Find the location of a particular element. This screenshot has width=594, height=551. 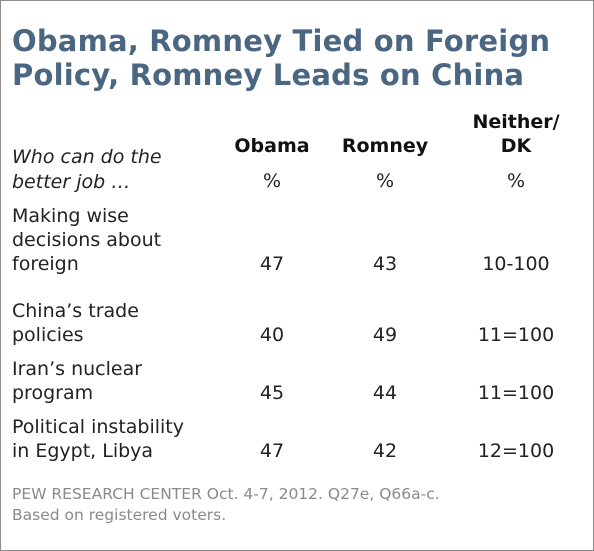

column-unit-neither: % is located at coordinates (516, 181).